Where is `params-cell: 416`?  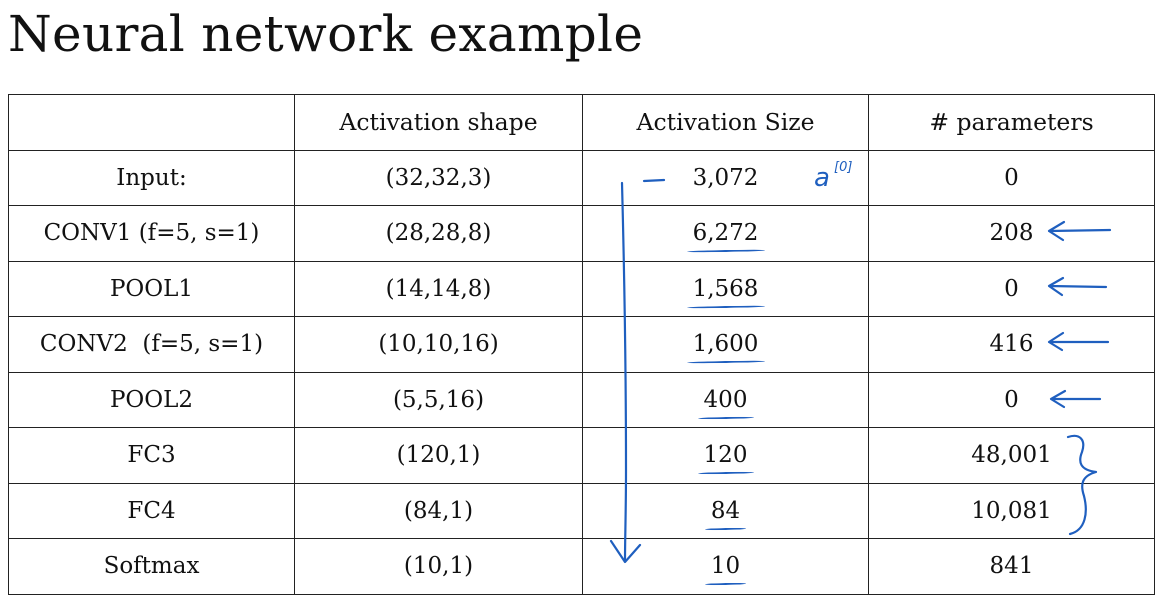
params-cell: 416 is located at coordinates (1011, 344).